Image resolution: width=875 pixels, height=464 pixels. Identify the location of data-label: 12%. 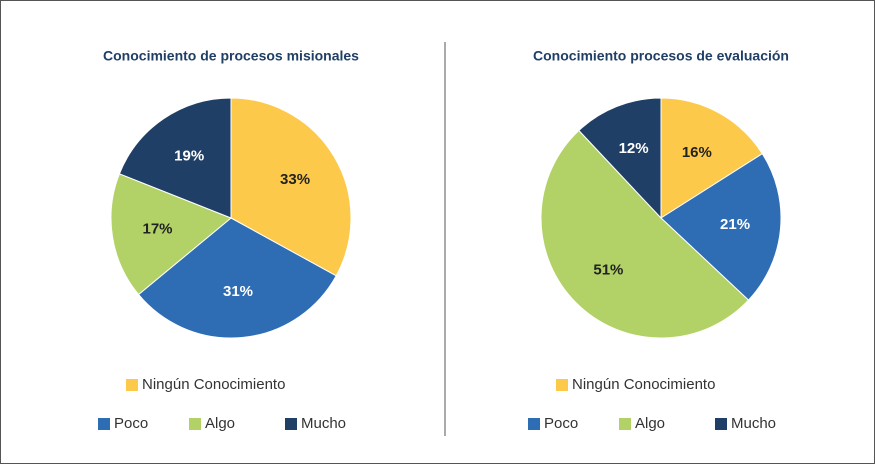
(634, 148).